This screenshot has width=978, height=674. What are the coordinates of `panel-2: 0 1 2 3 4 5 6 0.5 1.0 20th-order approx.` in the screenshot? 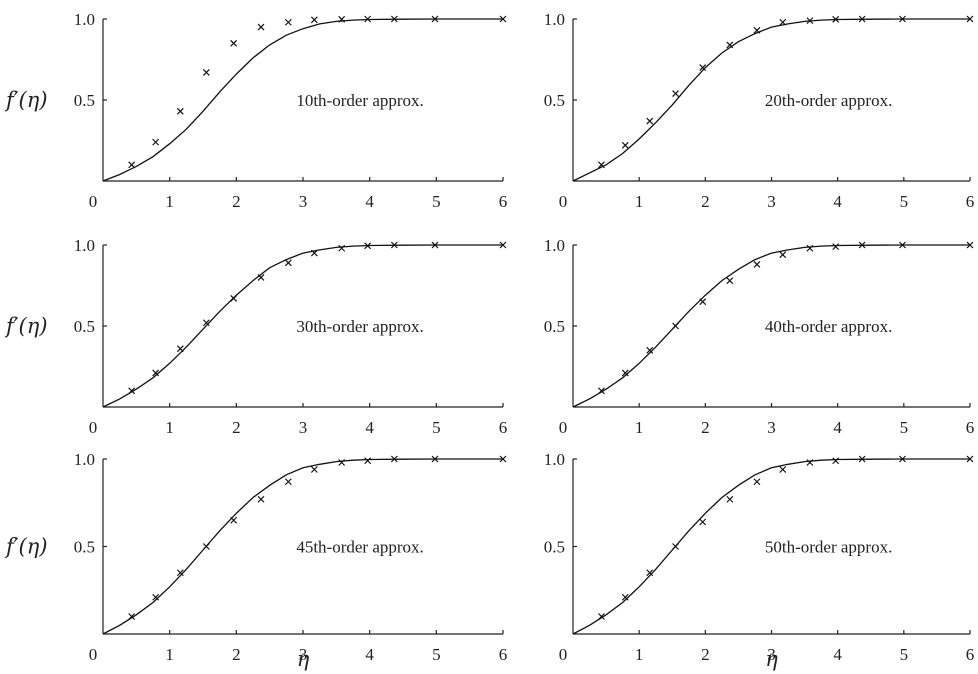 It's located at (759, 110).